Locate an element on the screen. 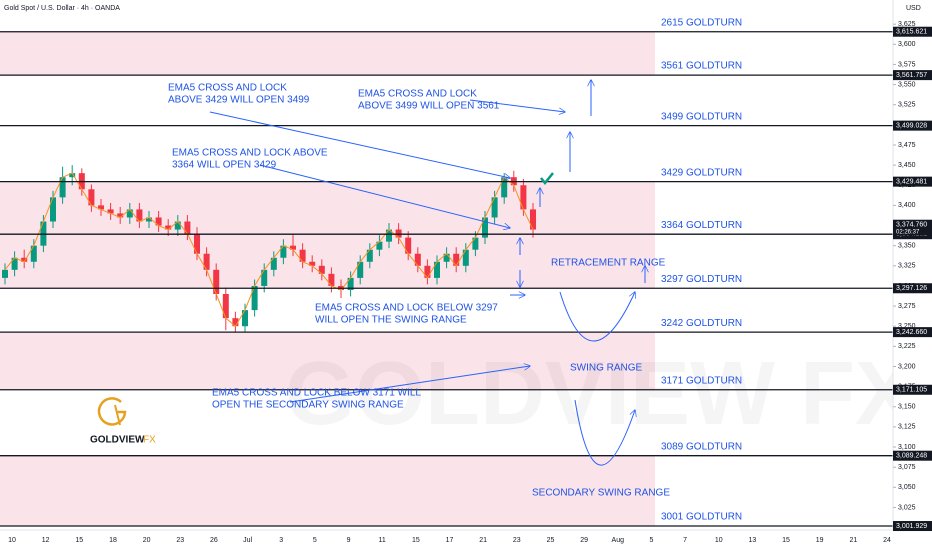 This screenshot has width=932, height=555. y-tick-label: 3,200 is located at coordinates (907, 366).